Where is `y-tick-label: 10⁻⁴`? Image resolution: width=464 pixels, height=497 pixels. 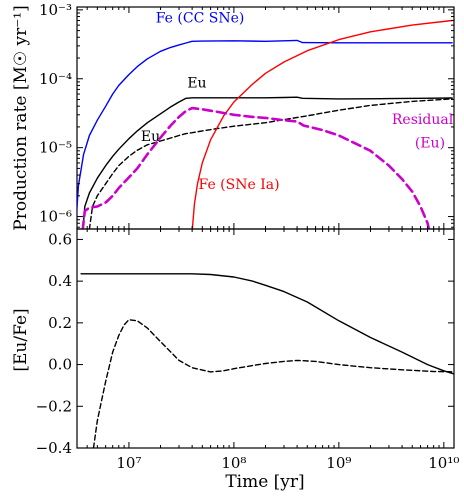 y-tick-label: 10⁻⁴ is located at coordinates (55, 79).